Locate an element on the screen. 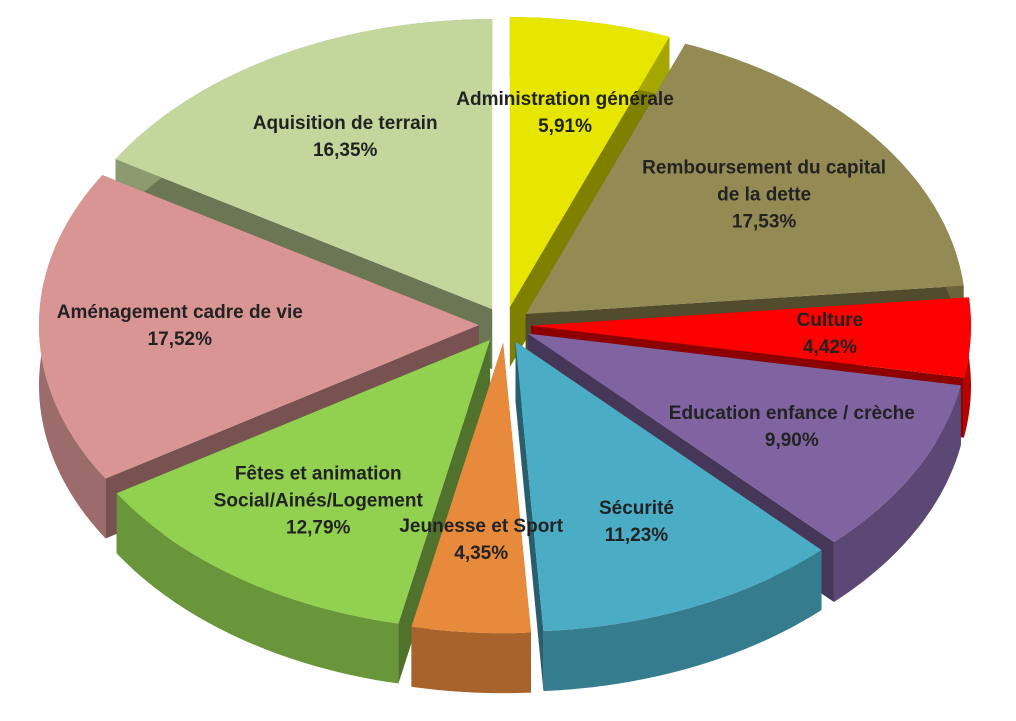 The height and width of the screenshot is (721, 1016). slice-side is located at coordinates (529, 516).